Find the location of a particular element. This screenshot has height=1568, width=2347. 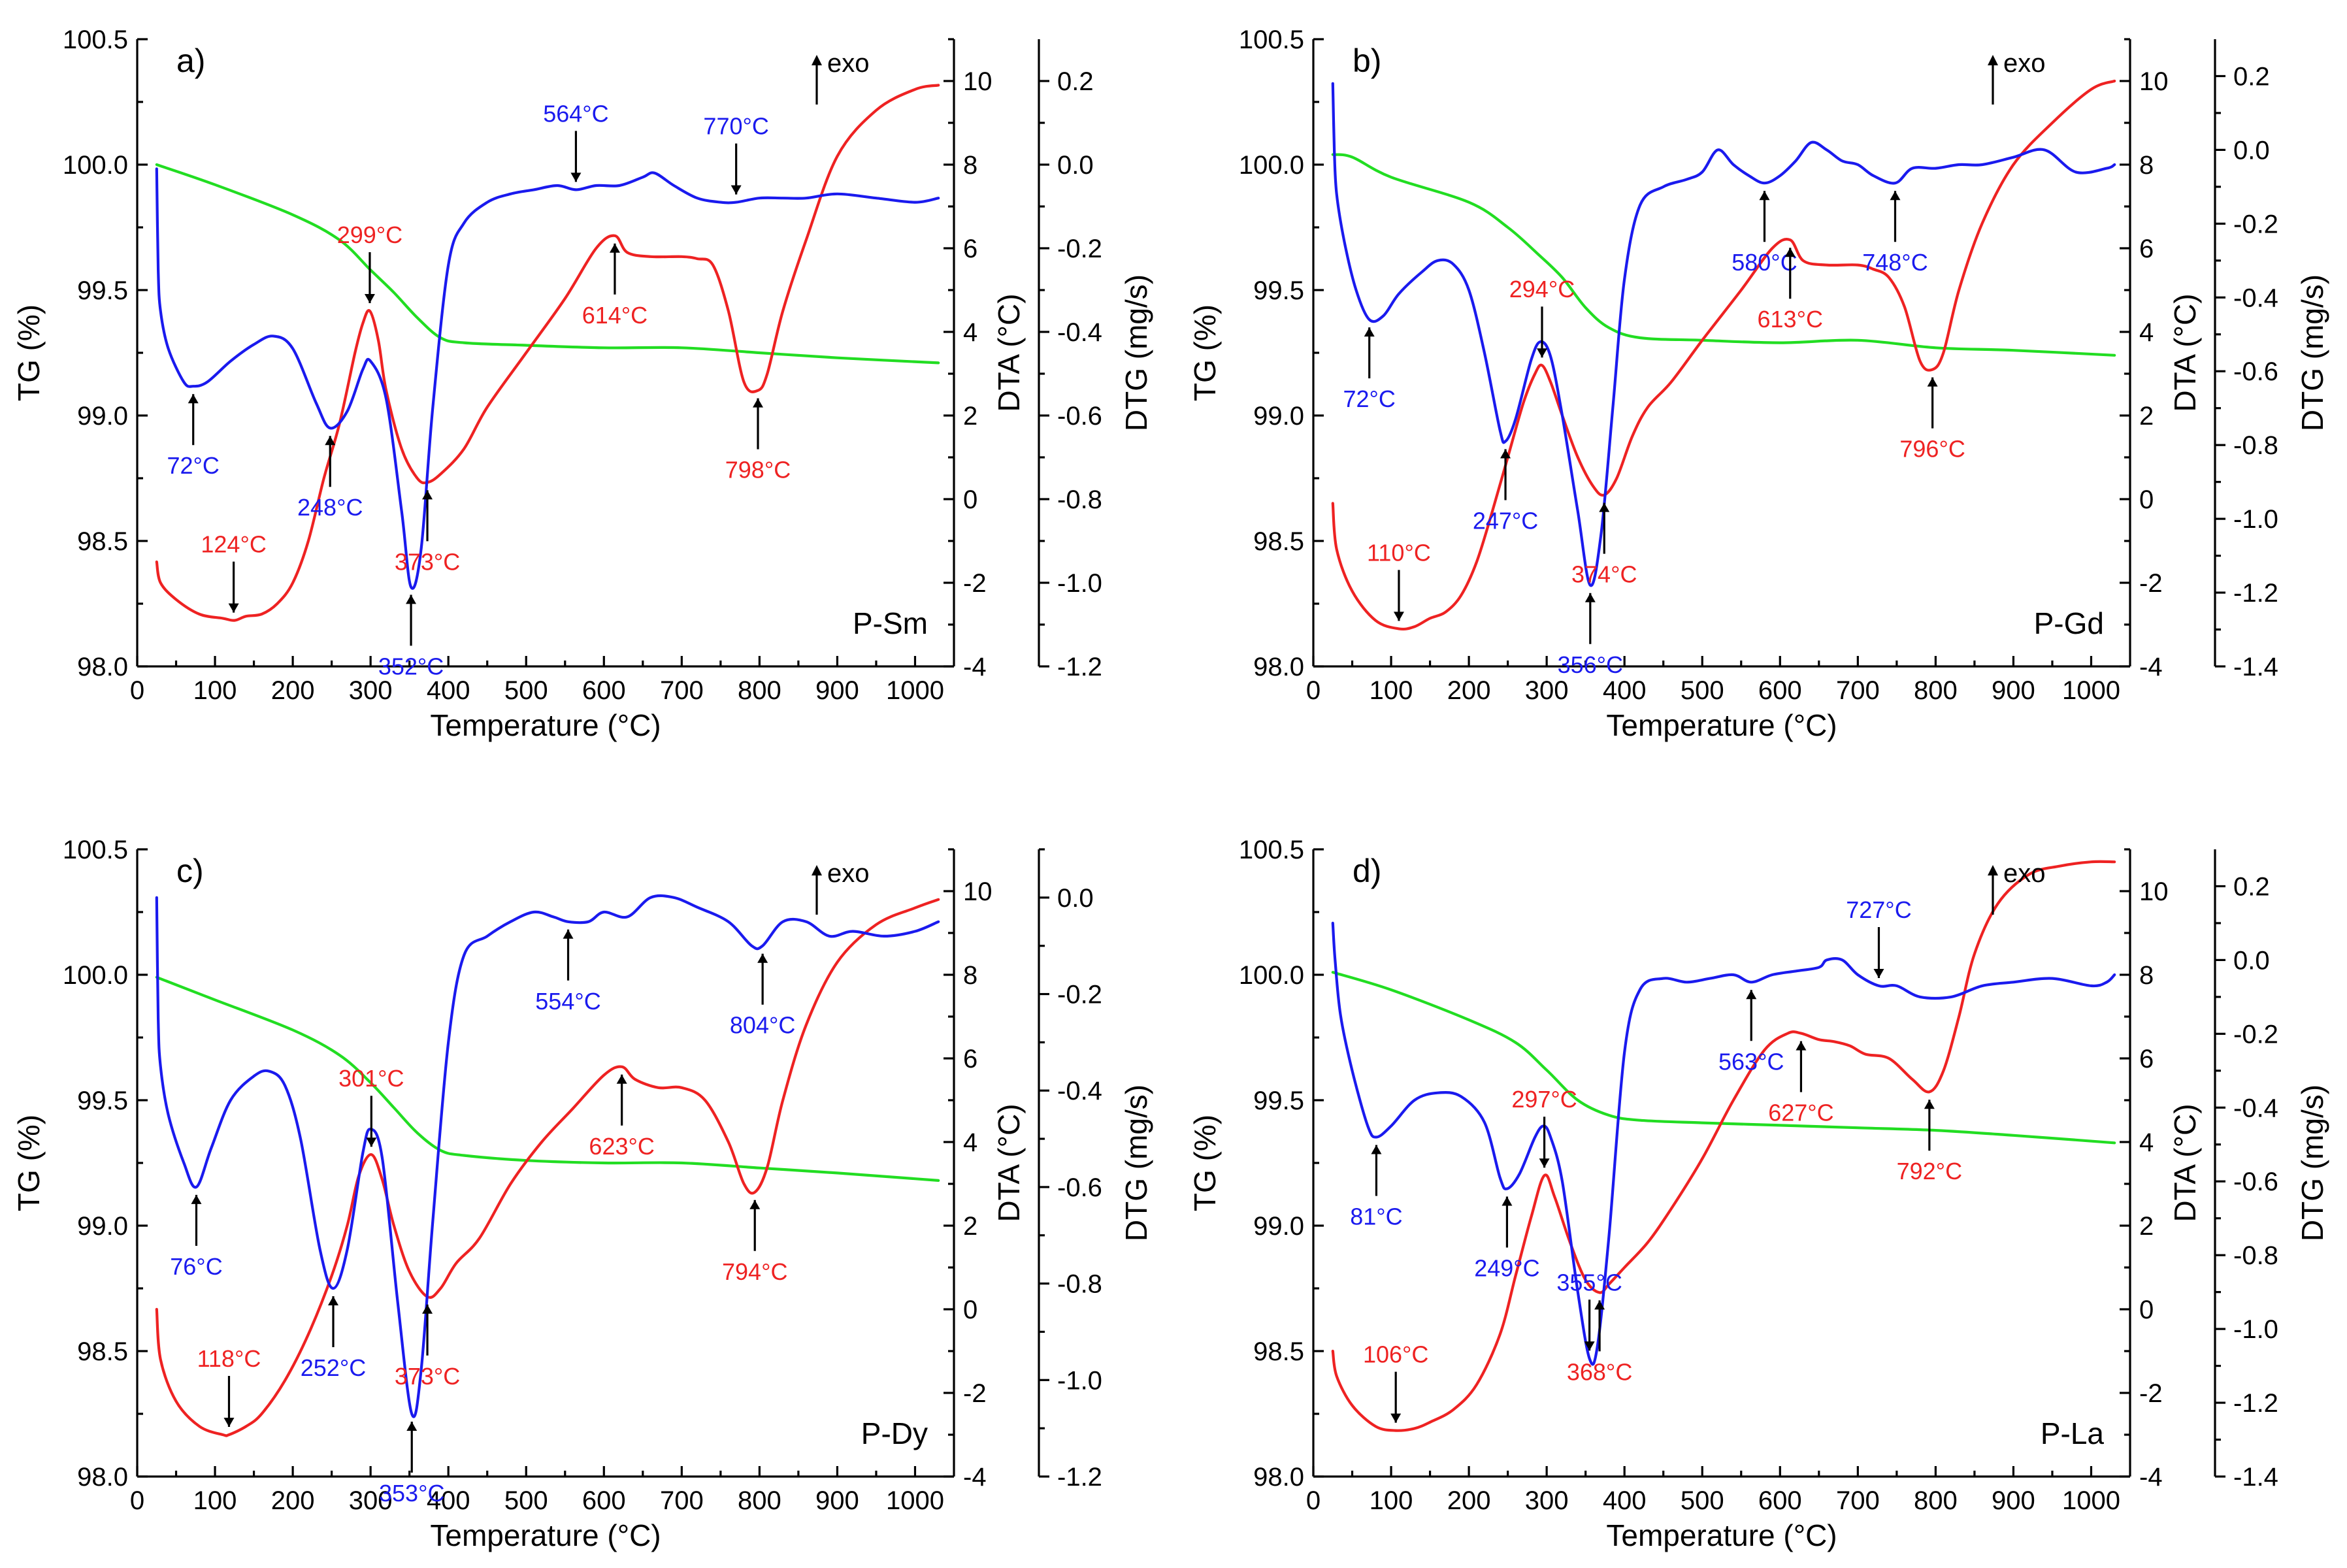

peak-label: 76°C is located at coordinates (196, 1266).